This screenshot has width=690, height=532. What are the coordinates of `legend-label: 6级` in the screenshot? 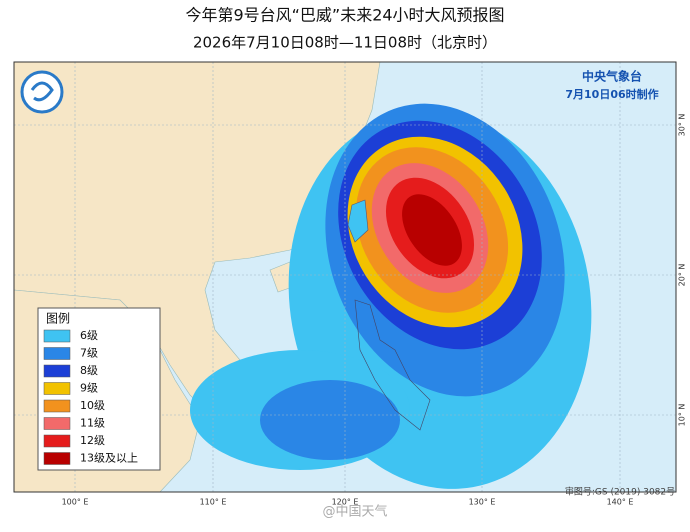 It's located at (89, 335).